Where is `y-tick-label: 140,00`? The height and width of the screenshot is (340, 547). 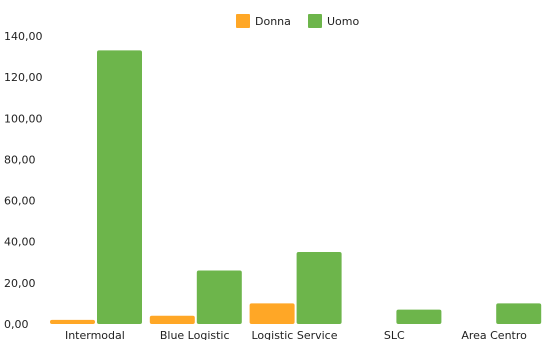
y-tick-label: 140,00 is located at coordinates (23, 36).